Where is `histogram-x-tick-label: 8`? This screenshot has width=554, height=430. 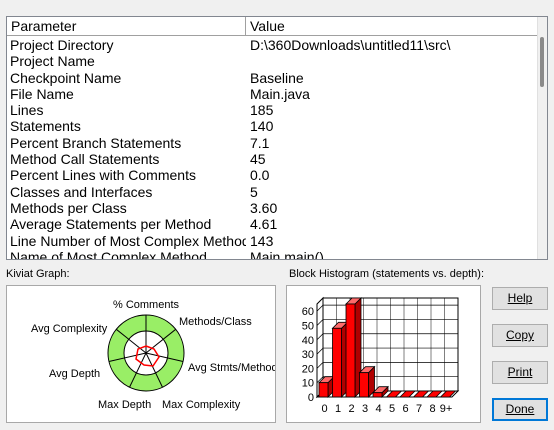 histogram-x-tick-label: 8 is located at coordinates (432, 409).